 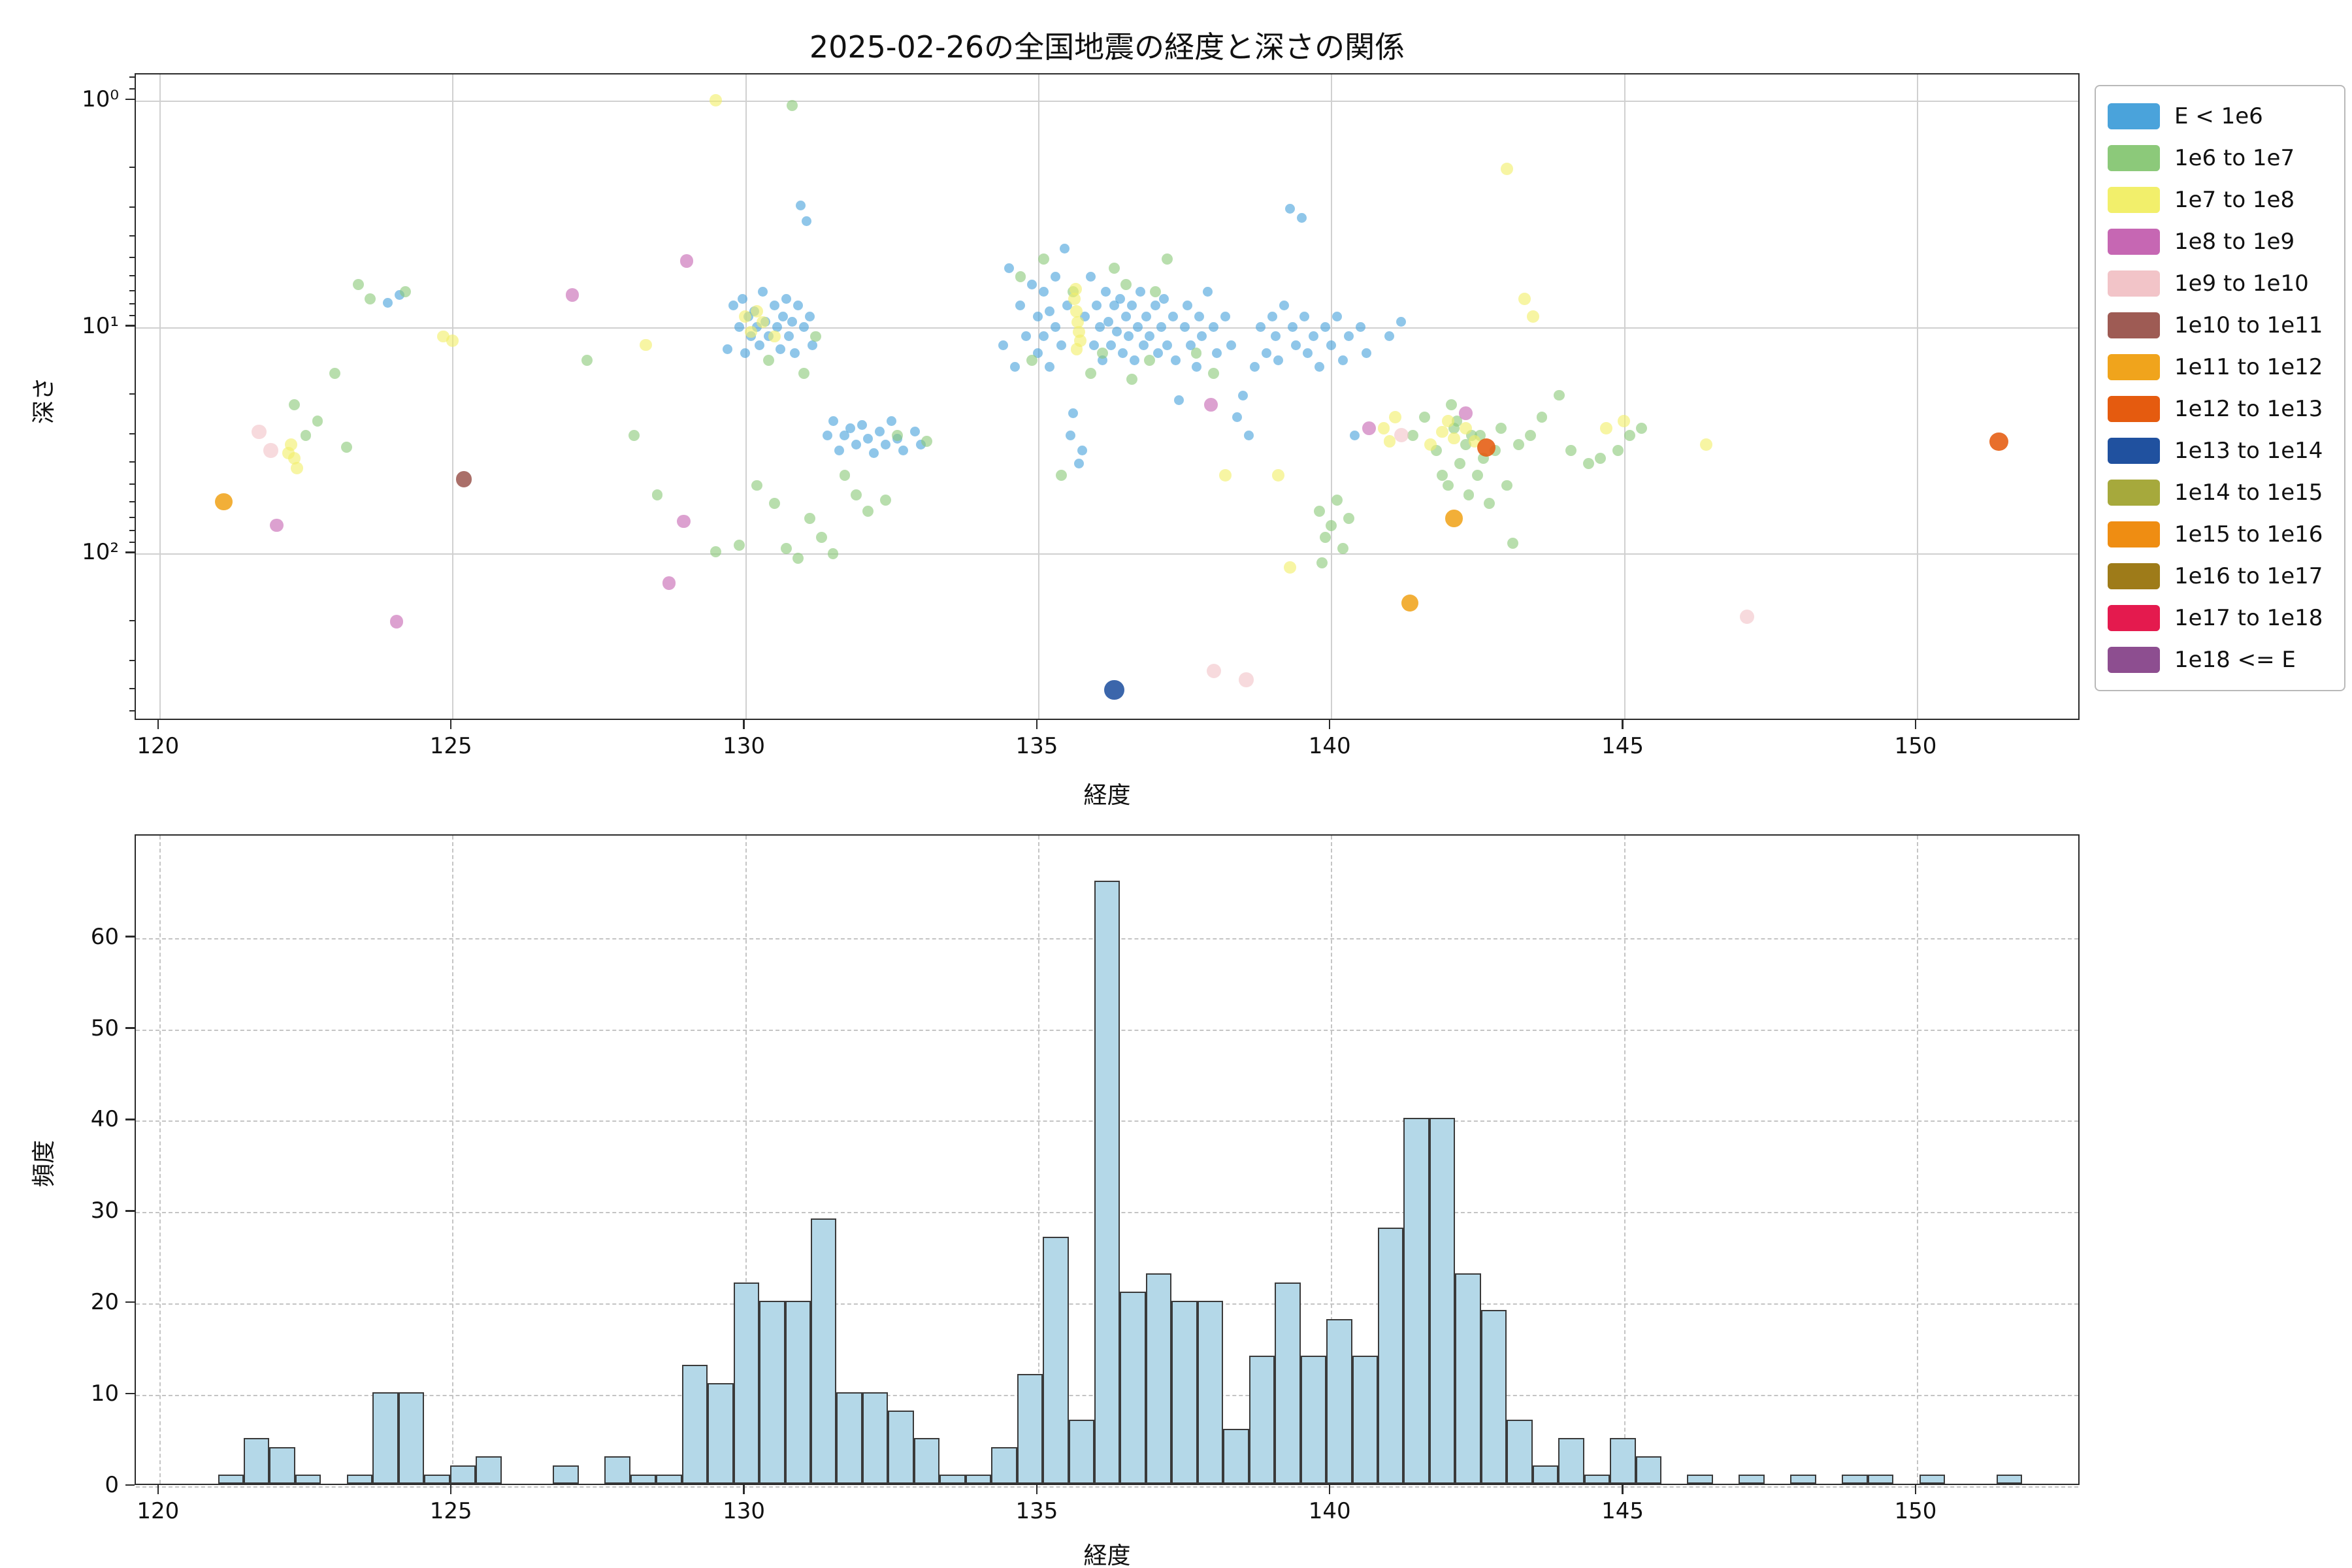 I want to click on legend-item: 1e14 to 1e15, so click(x=2220, y=493).